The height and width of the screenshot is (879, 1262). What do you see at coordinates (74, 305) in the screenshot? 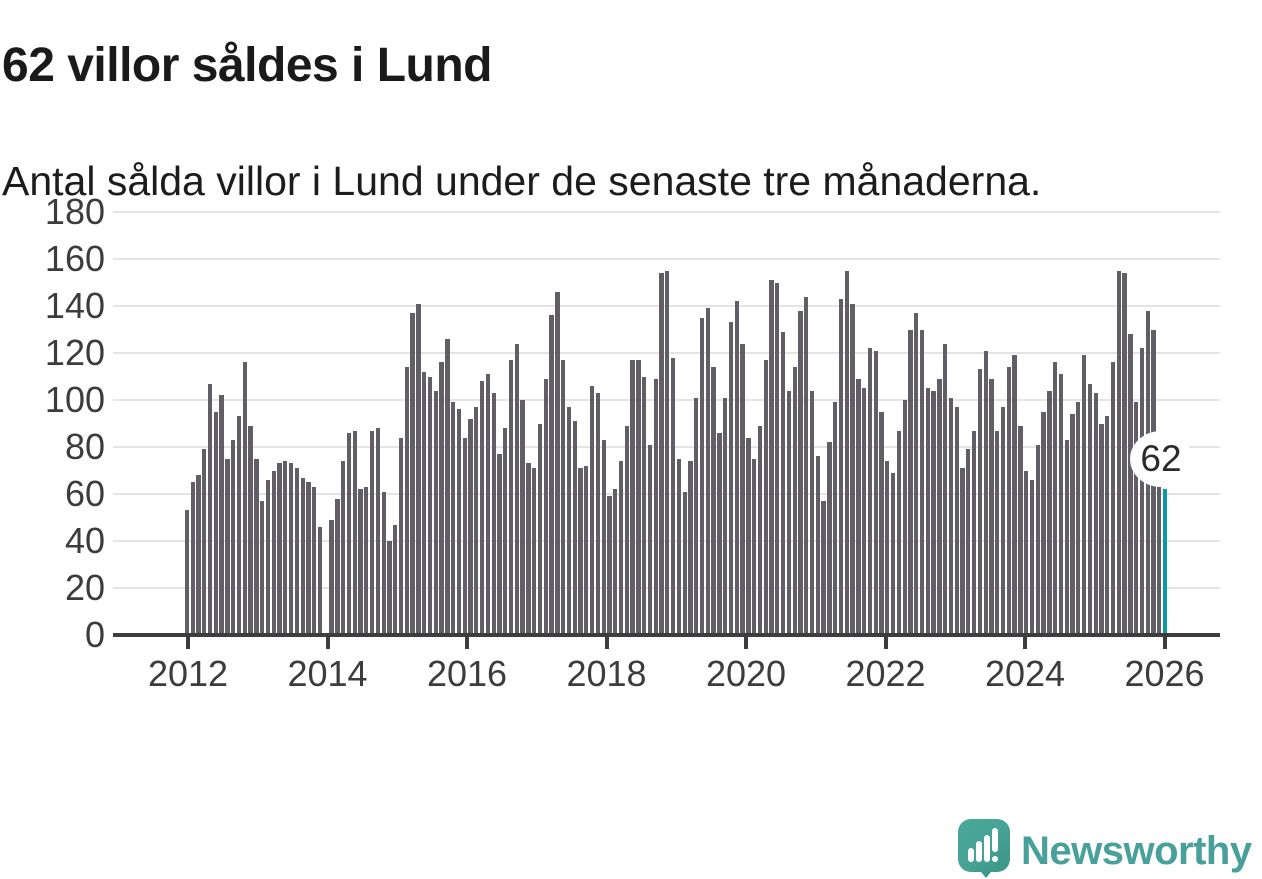
I see `y-axis-label: 140` at bounding box center [74, 305].